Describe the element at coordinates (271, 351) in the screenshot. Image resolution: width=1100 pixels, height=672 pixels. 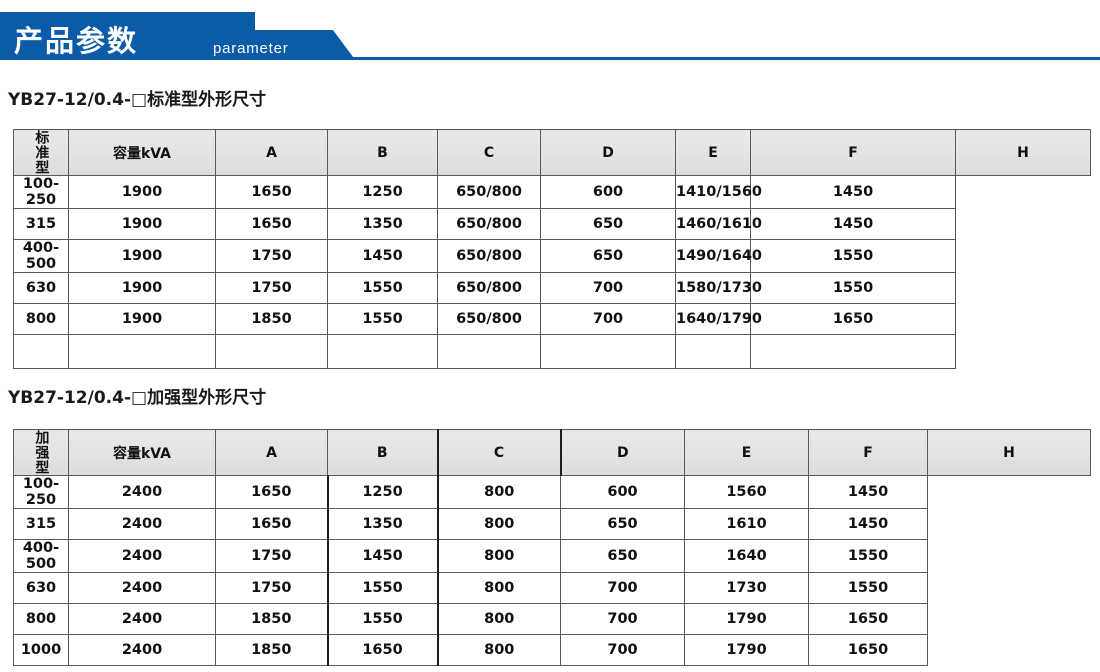
I see `cell-b` at that location.